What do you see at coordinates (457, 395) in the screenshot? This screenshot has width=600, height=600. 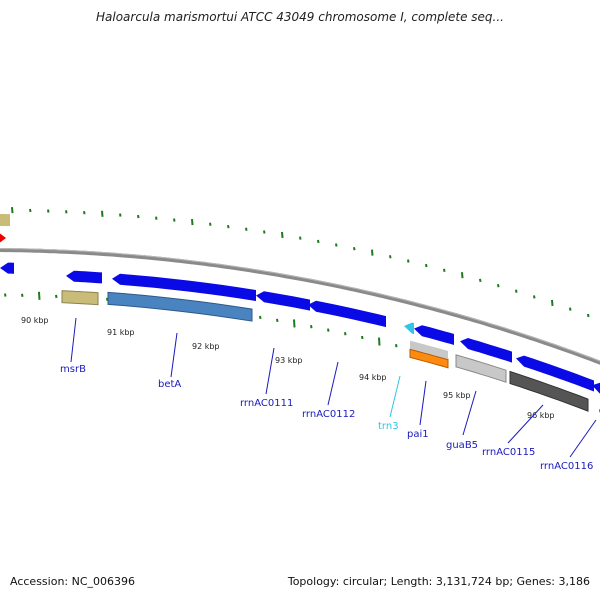 I see `scale-label: 95 kbp` at bounding box center [457, 395].